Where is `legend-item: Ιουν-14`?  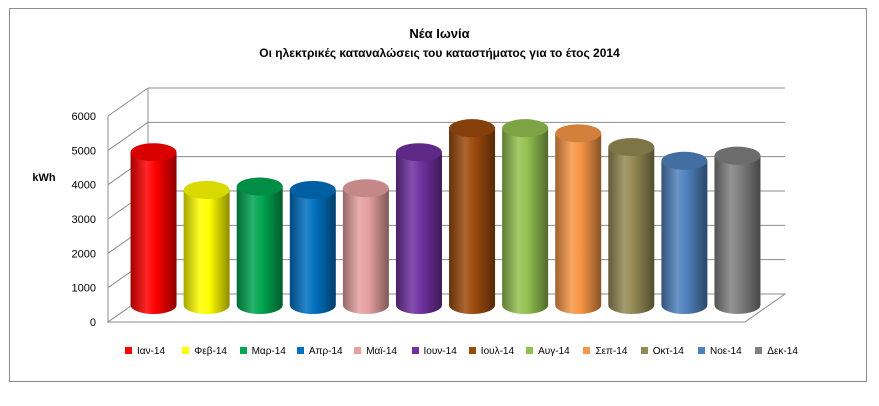 legend-item: Ιουν-14 is located at coordinates (434, 351).